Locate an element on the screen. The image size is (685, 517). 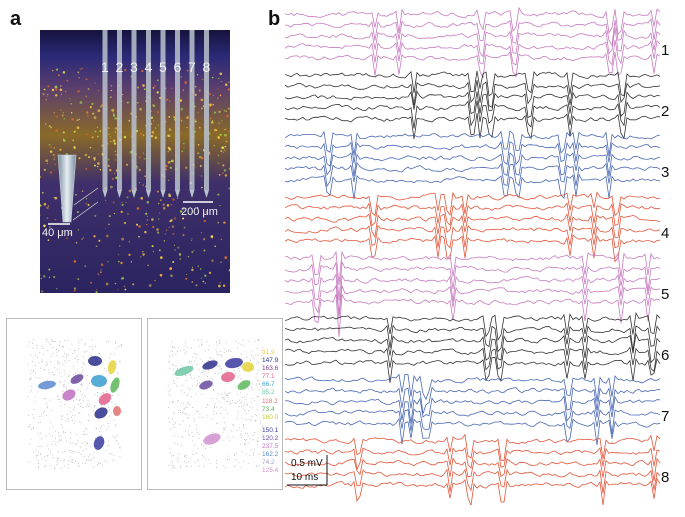
panel-a-letter: a is located at coordinates (16, 19).